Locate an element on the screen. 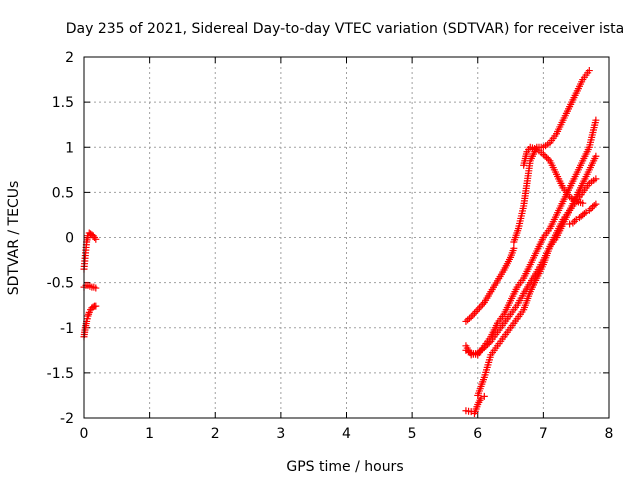 The width and height of the screenshot is (640, 480). x-tick-label: 7 is located at coordinates (543, 434).